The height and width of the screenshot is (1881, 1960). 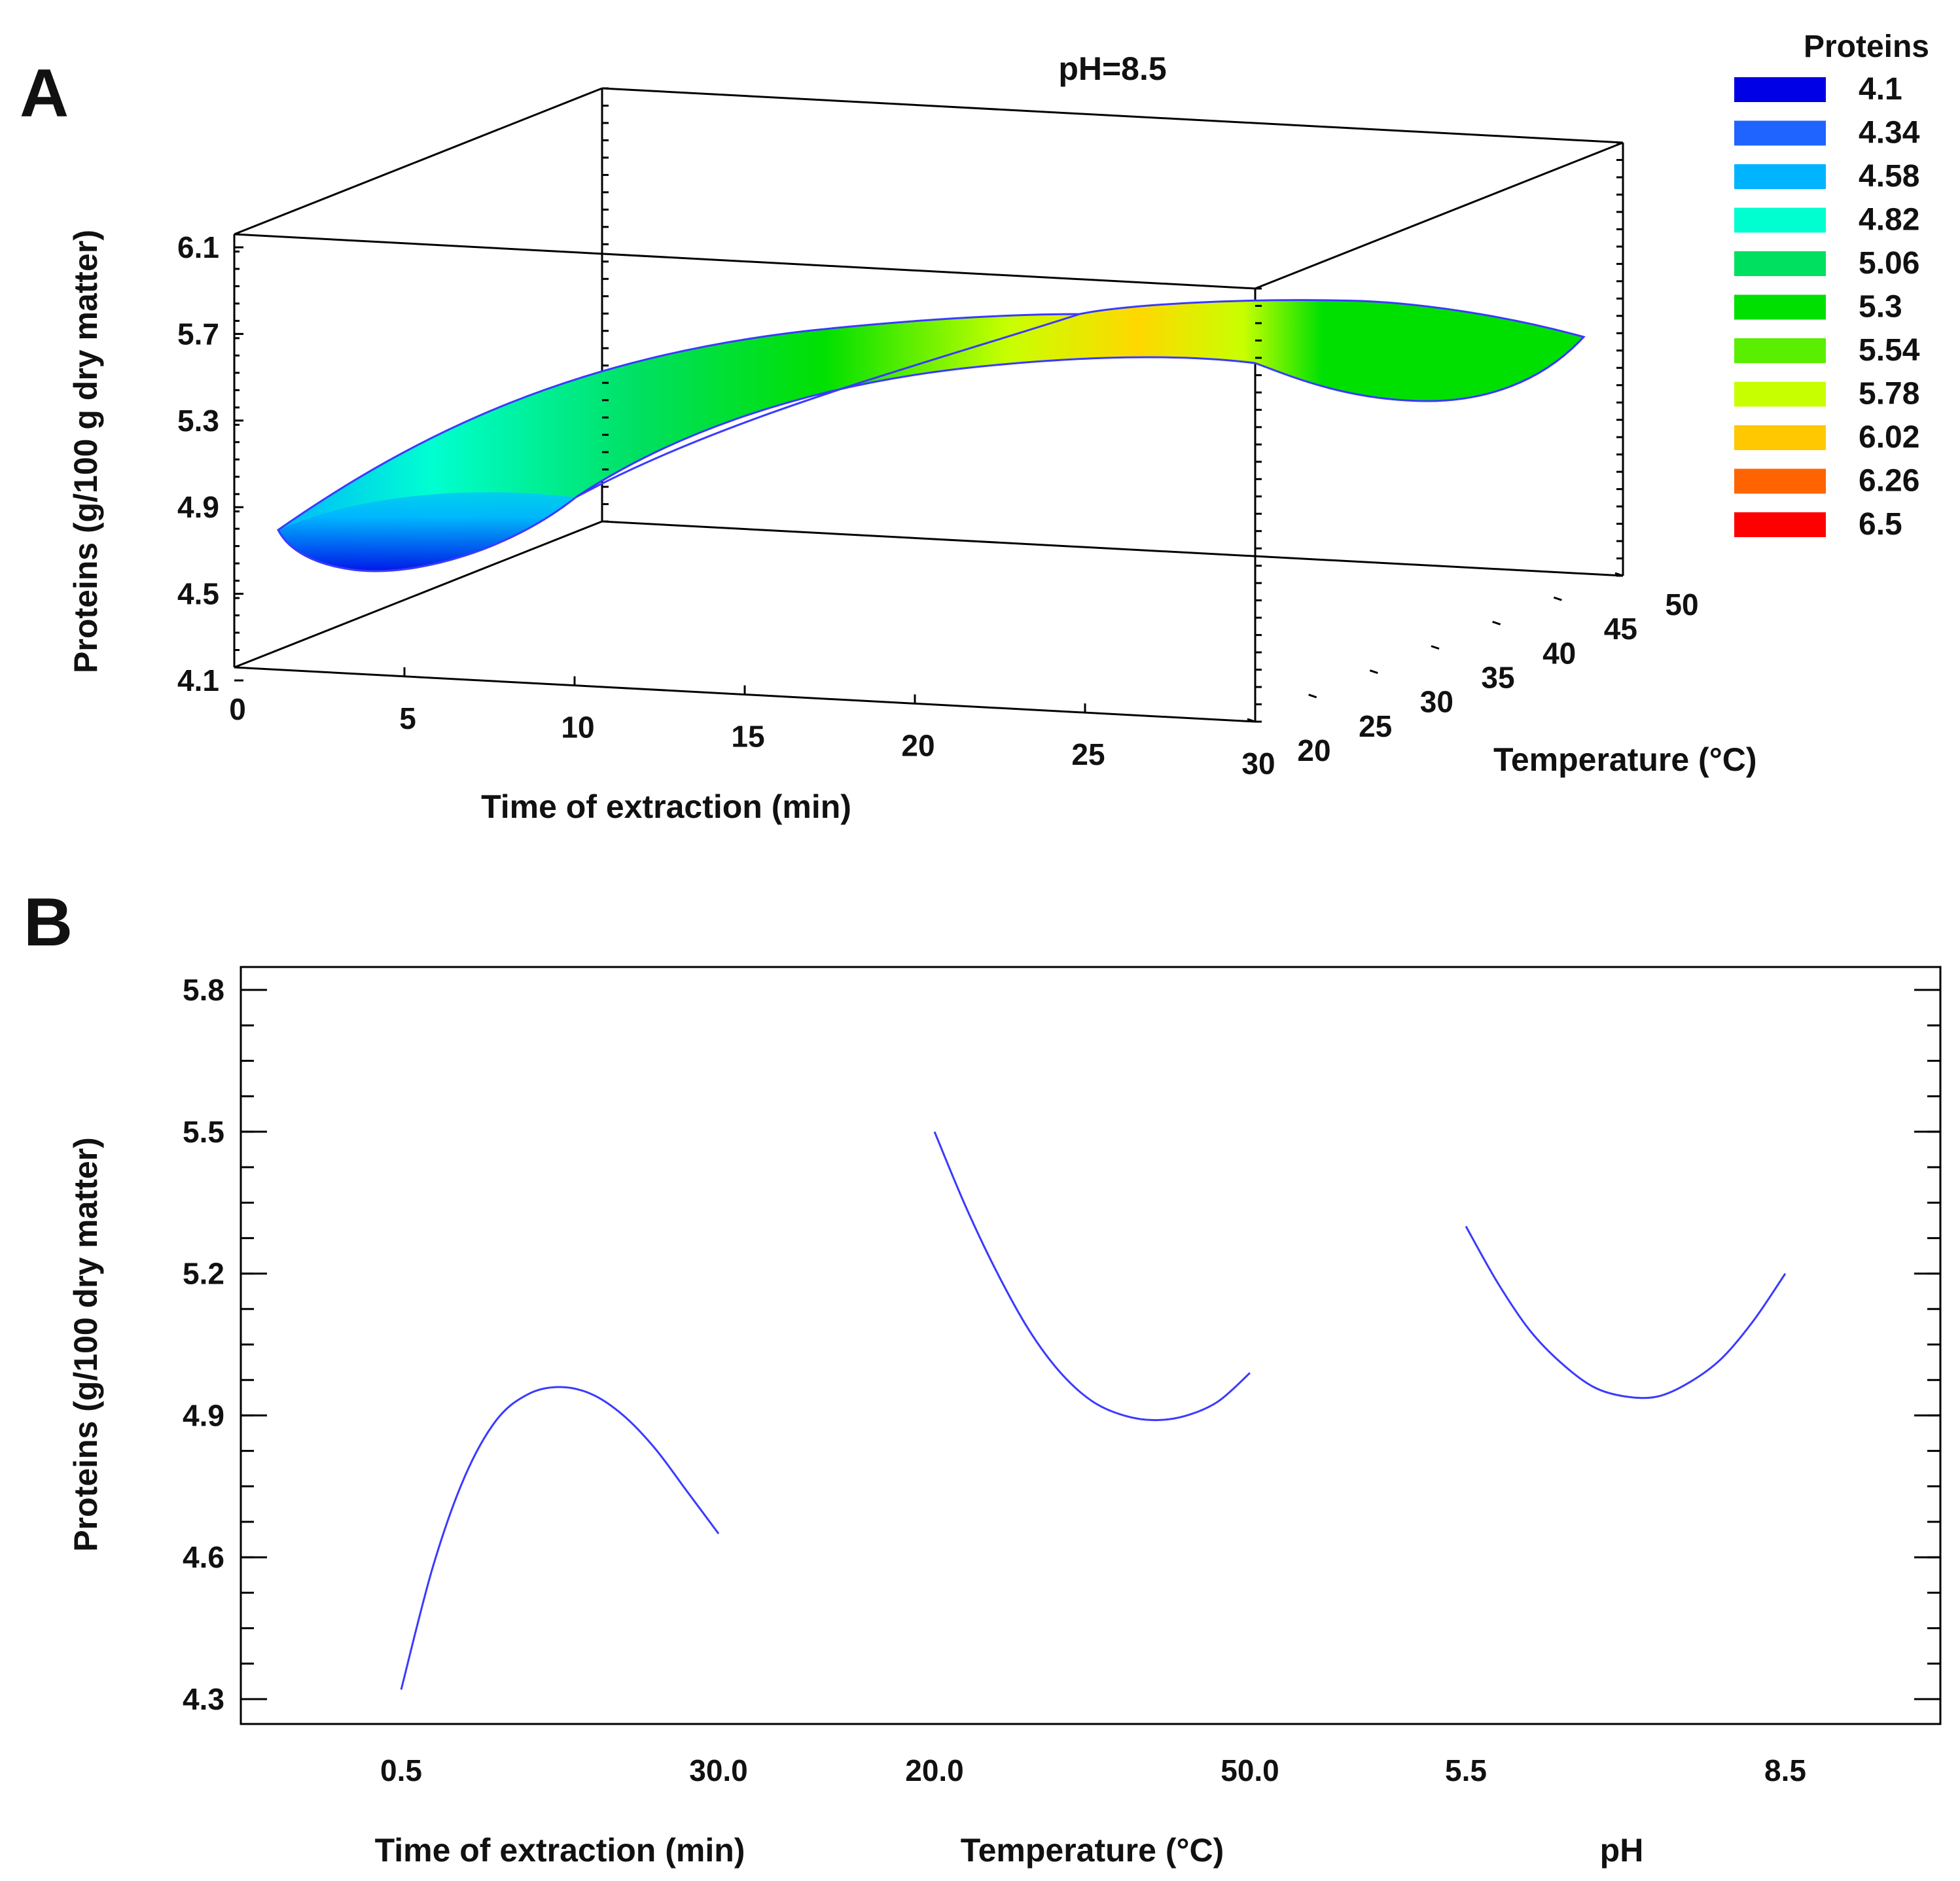 I want to click on y-tick-label: 5.8, so click(x=204, y=990).